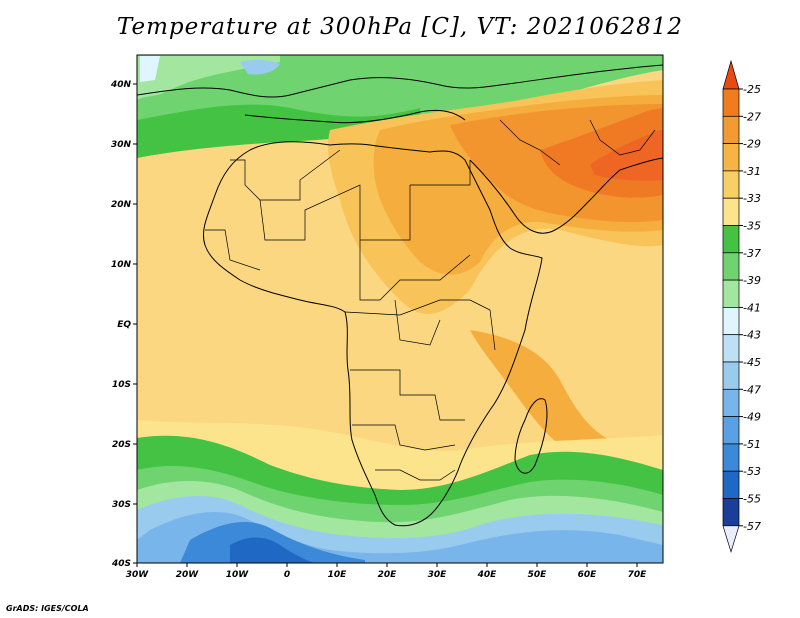  I want to click on colorbar-label: -57, so click(752, 526).